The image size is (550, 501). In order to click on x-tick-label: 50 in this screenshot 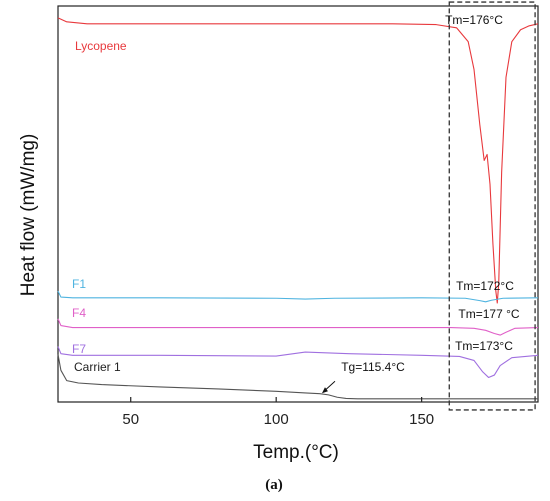, I will do `click(130, 419)`.